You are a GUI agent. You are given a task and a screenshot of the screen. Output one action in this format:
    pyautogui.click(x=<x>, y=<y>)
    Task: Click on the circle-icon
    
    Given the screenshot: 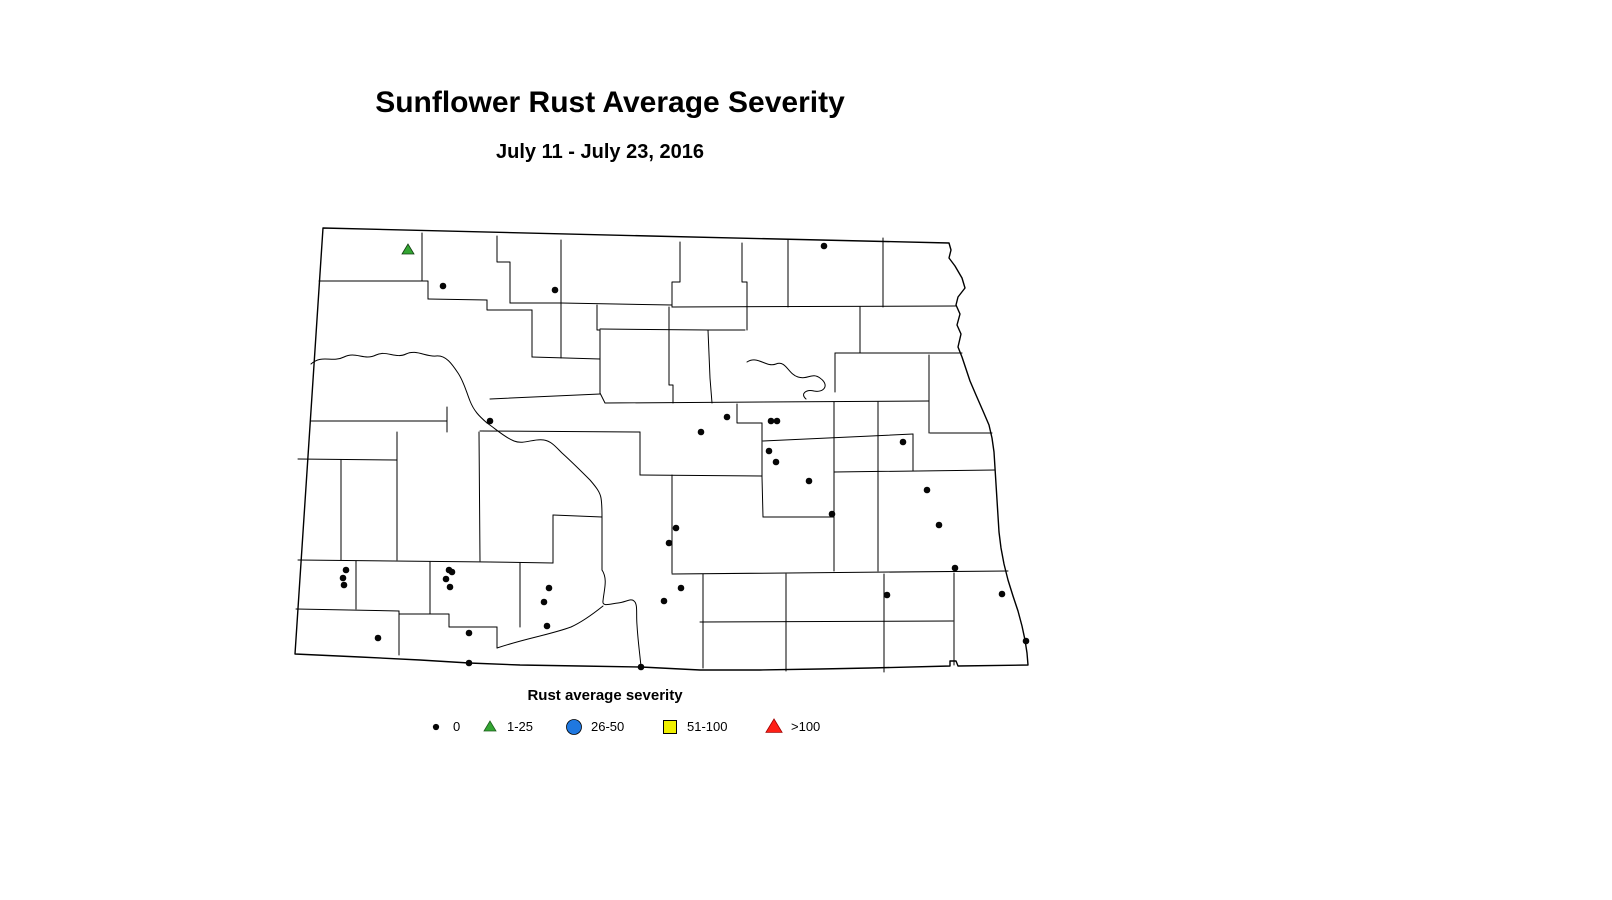 What is the action you would take?
    pyautogui.click(x=574, y=727)
    